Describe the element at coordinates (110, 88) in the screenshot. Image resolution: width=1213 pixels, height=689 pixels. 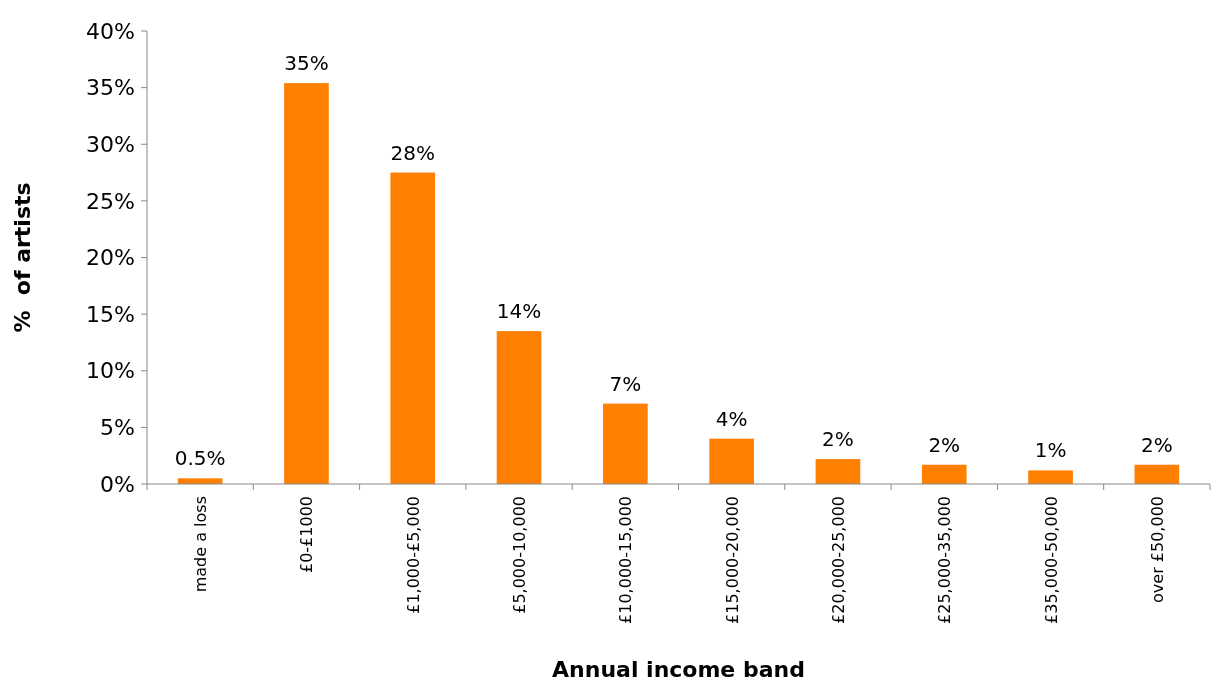
I see `y-tick-label: 35%` at that location.